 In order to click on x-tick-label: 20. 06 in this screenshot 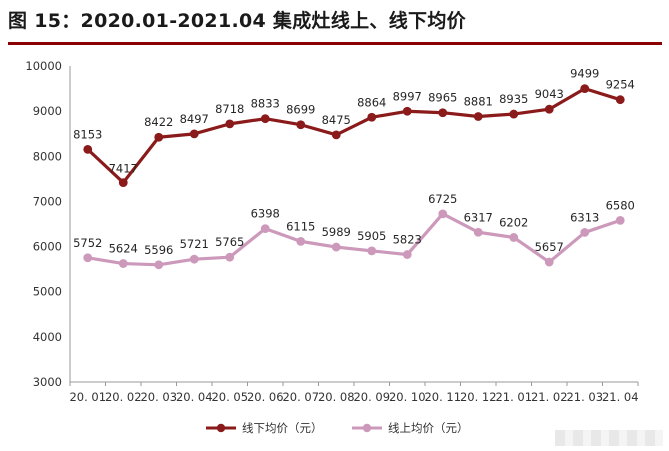, I will do `click(265, 397)`.